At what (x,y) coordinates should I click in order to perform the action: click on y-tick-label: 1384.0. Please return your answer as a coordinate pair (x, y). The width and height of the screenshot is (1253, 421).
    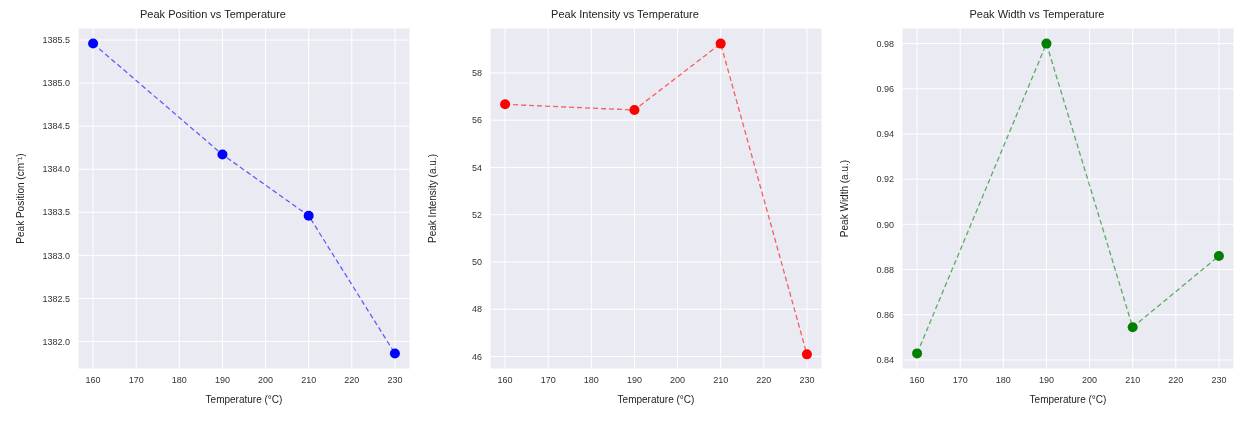
    Looking at the image, I should click on (56, 169).